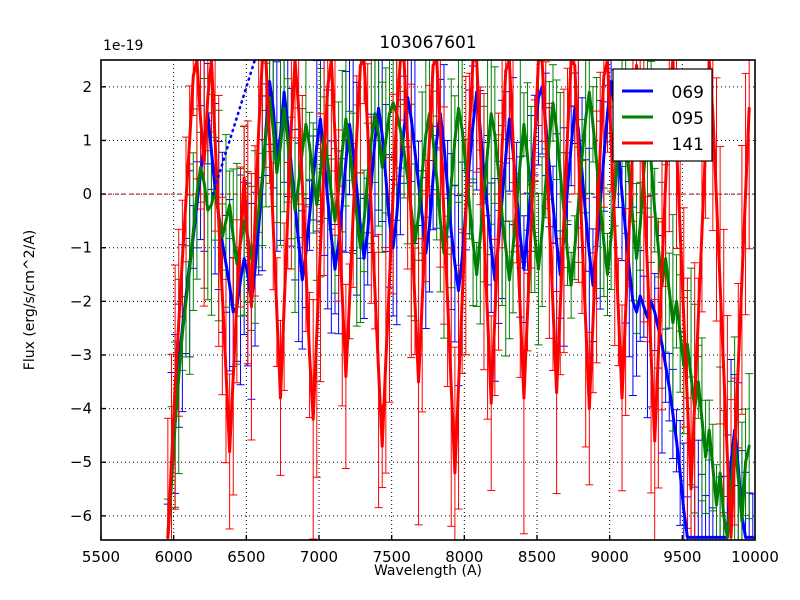  What do you see at coordinates (688, 119) in the screenshot?
I see `legend-label-095: 095` at bounding box center [688, 119].